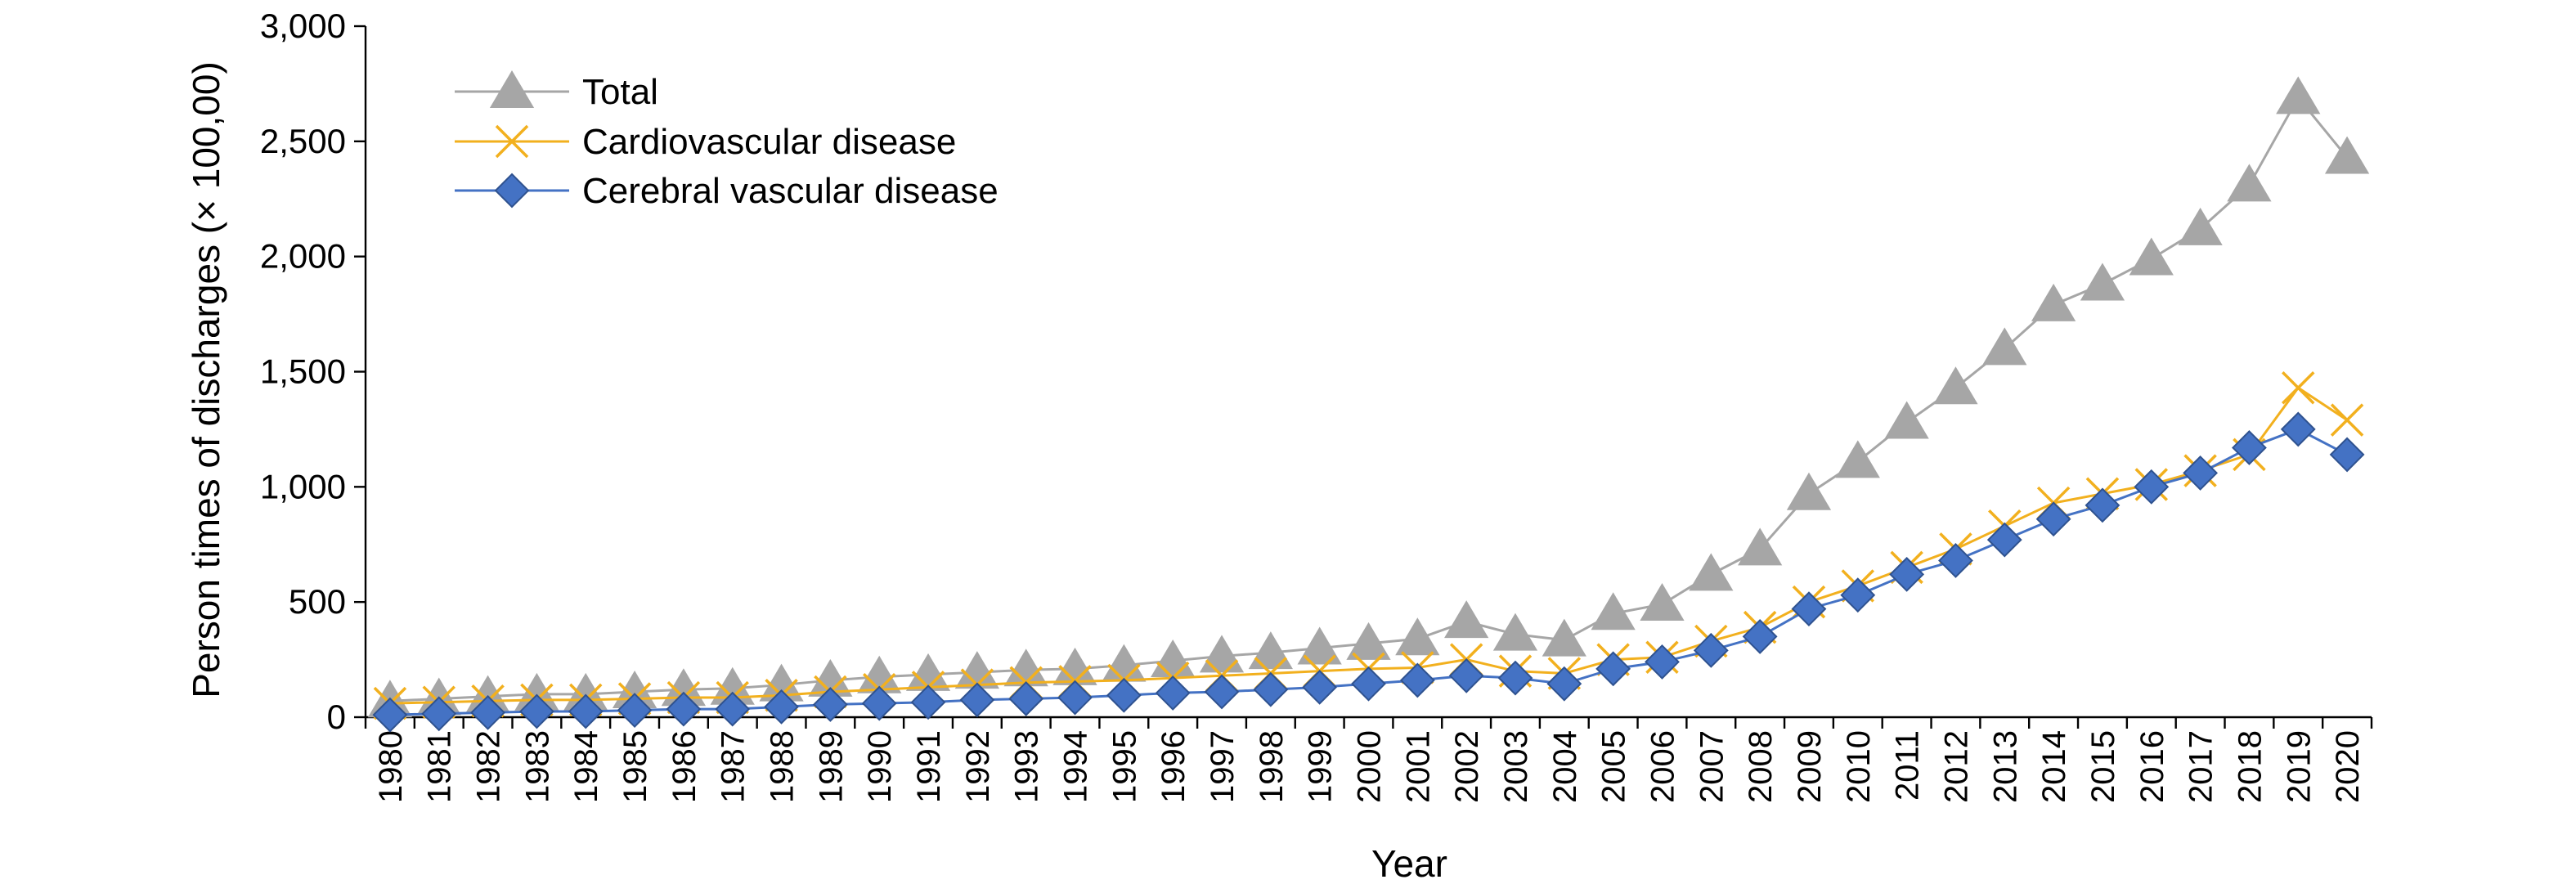 The height and width of the screenshot is (893, 2576). What do you see at coordinates (783, 766) in the screenshot?
I see `x-tick-label: 1988` at bounding box center [783, 766].